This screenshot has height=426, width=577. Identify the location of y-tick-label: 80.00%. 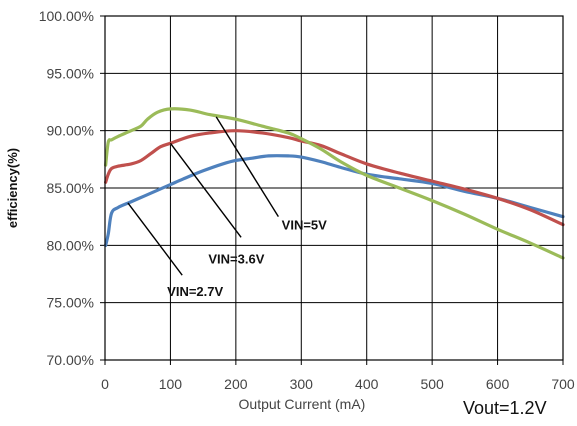
(70, 245).